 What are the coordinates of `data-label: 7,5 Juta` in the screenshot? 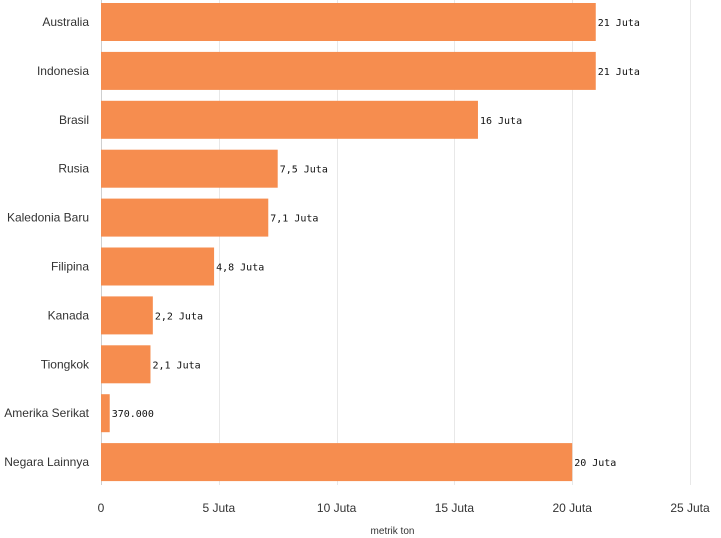 It's located at (304, 170).